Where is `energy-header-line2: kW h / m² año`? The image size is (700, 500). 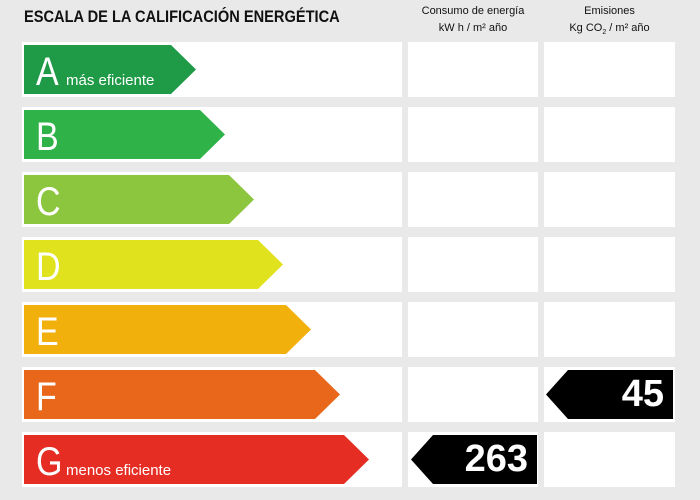 energy-header-line2: kW h / m² año is located at coordinates (473, 28).